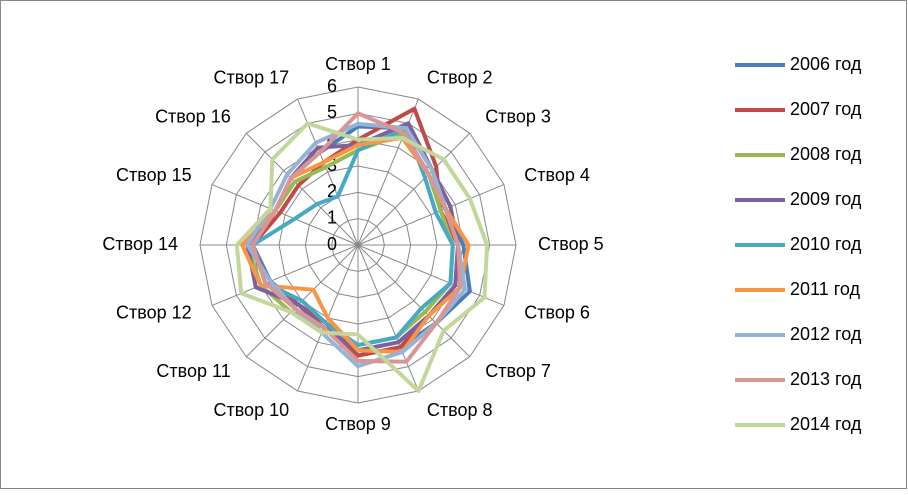  I want to click on category-label: Створ 9, so click(358, 424).